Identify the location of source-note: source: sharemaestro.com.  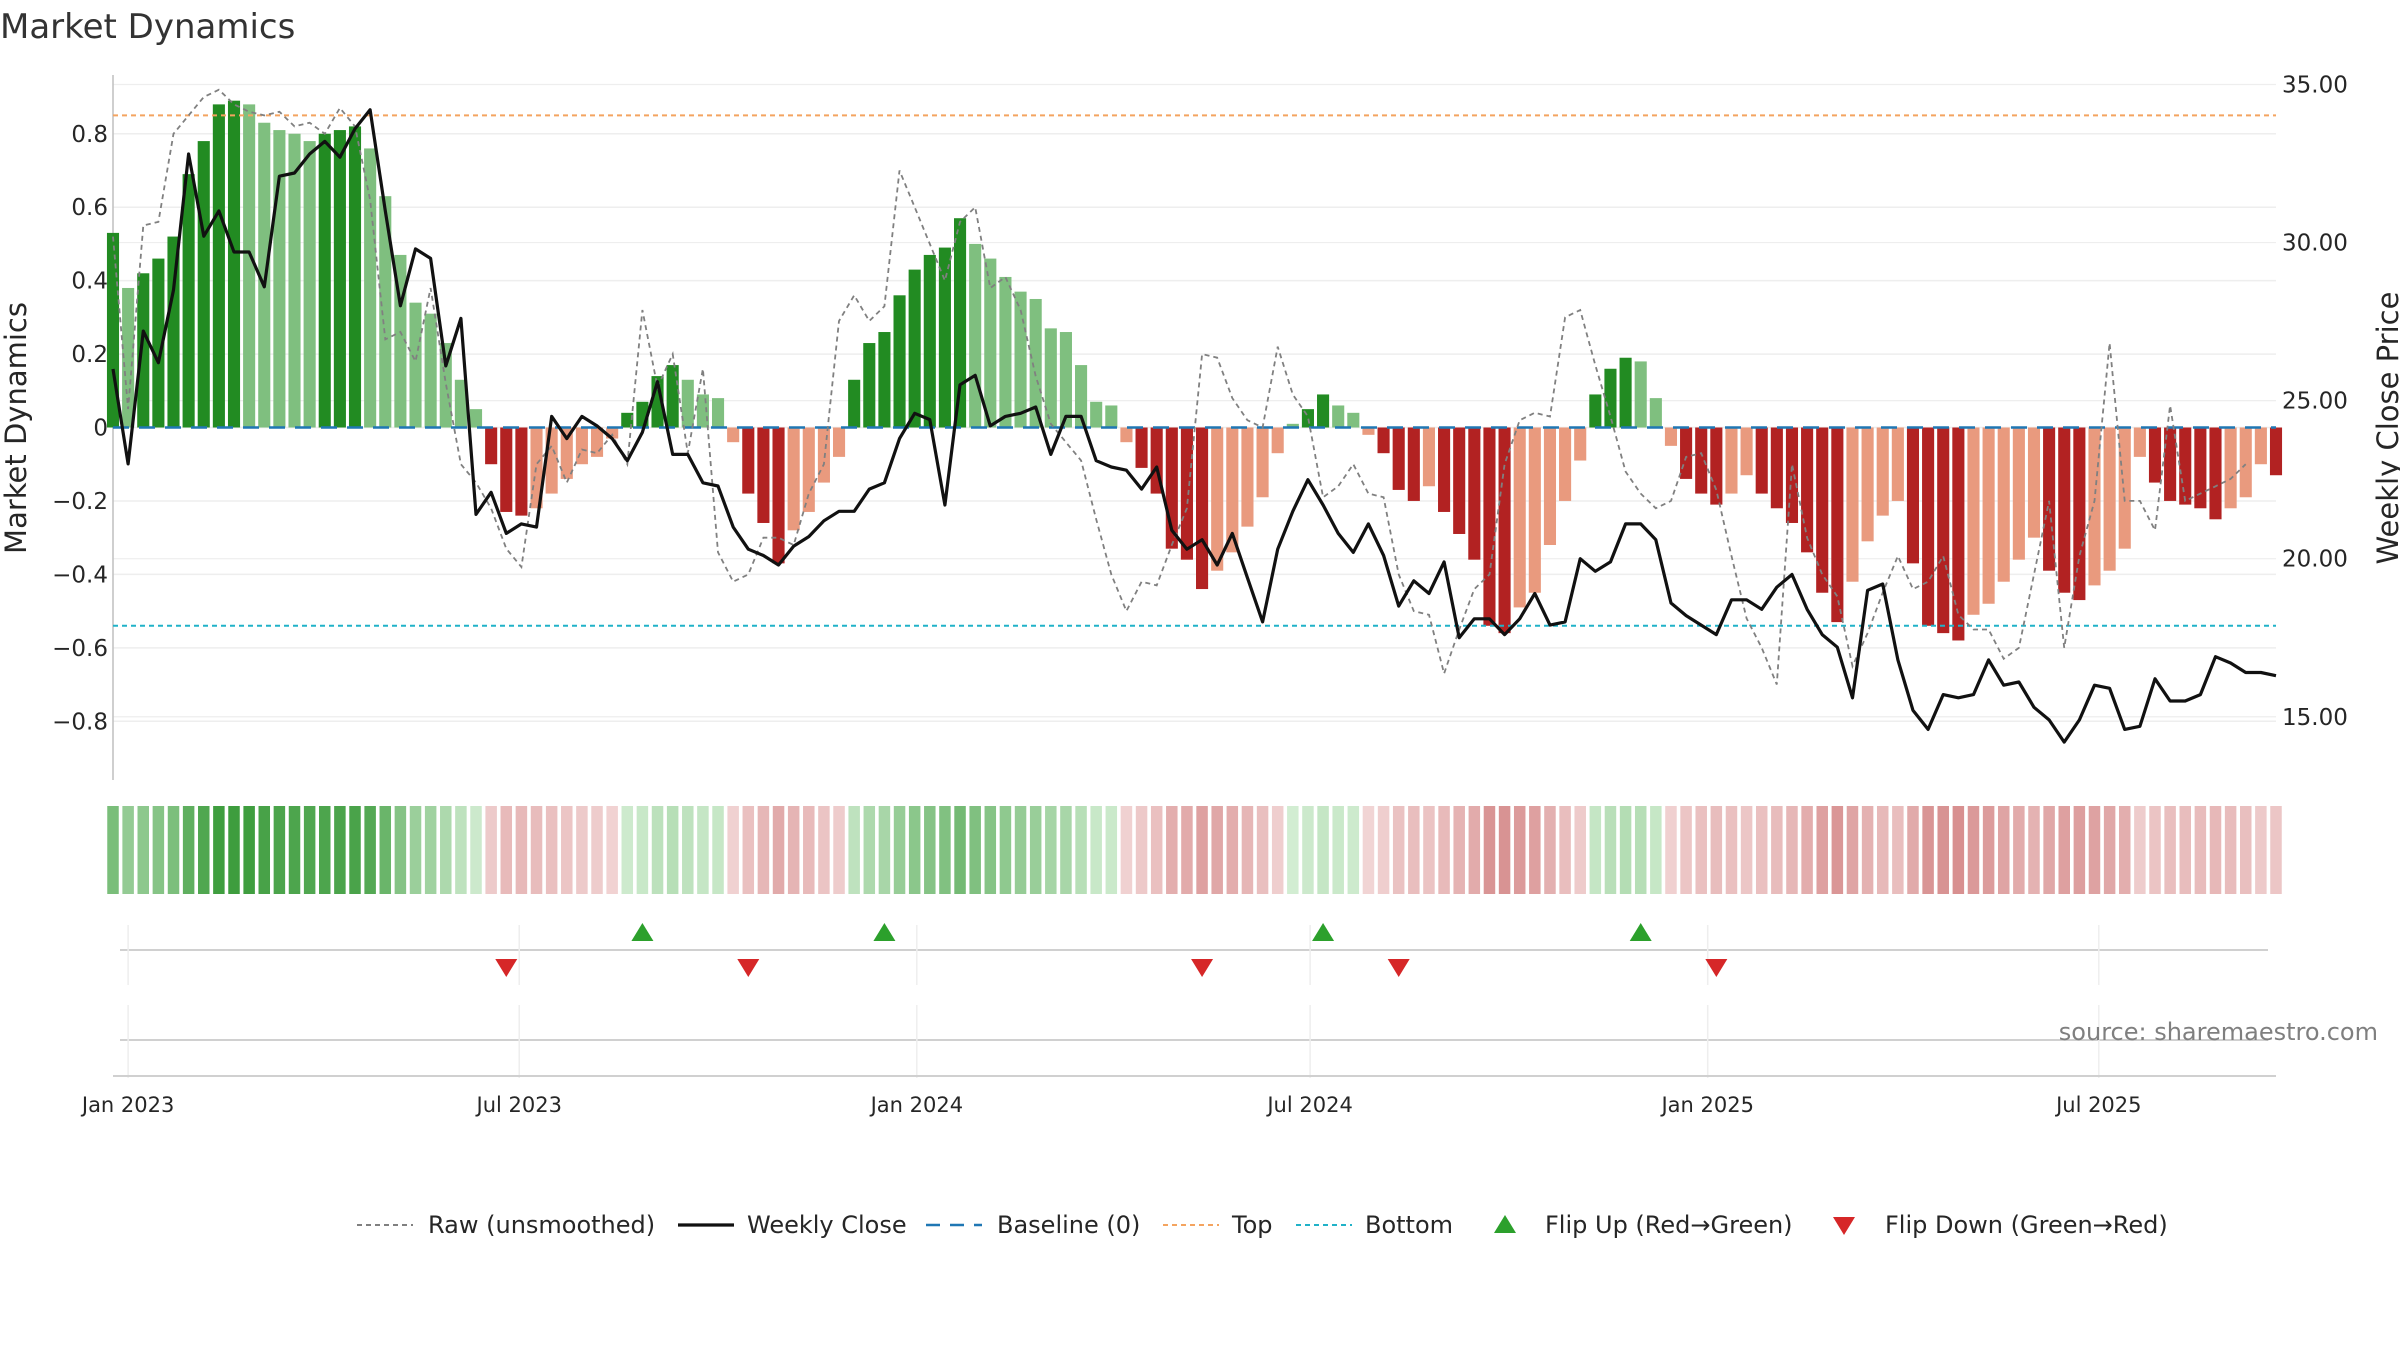
(2218, 1032).